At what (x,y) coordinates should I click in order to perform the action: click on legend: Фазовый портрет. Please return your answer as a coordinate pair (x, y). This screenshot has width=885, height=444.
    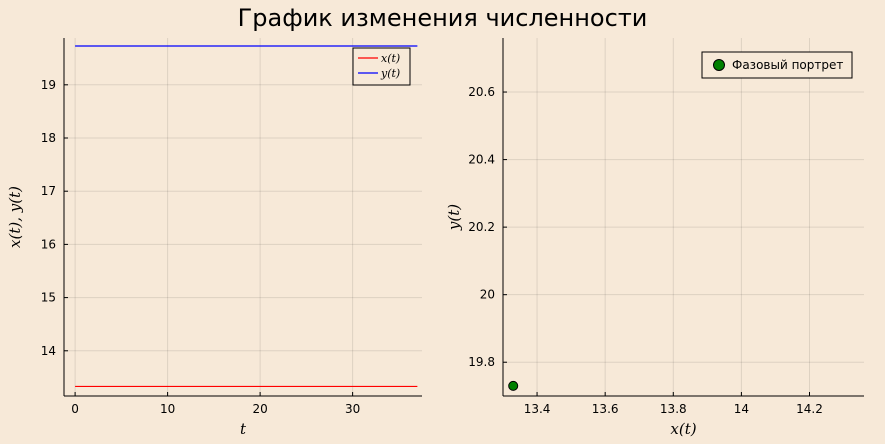
    Looking at the image, I should click on (777, 65).